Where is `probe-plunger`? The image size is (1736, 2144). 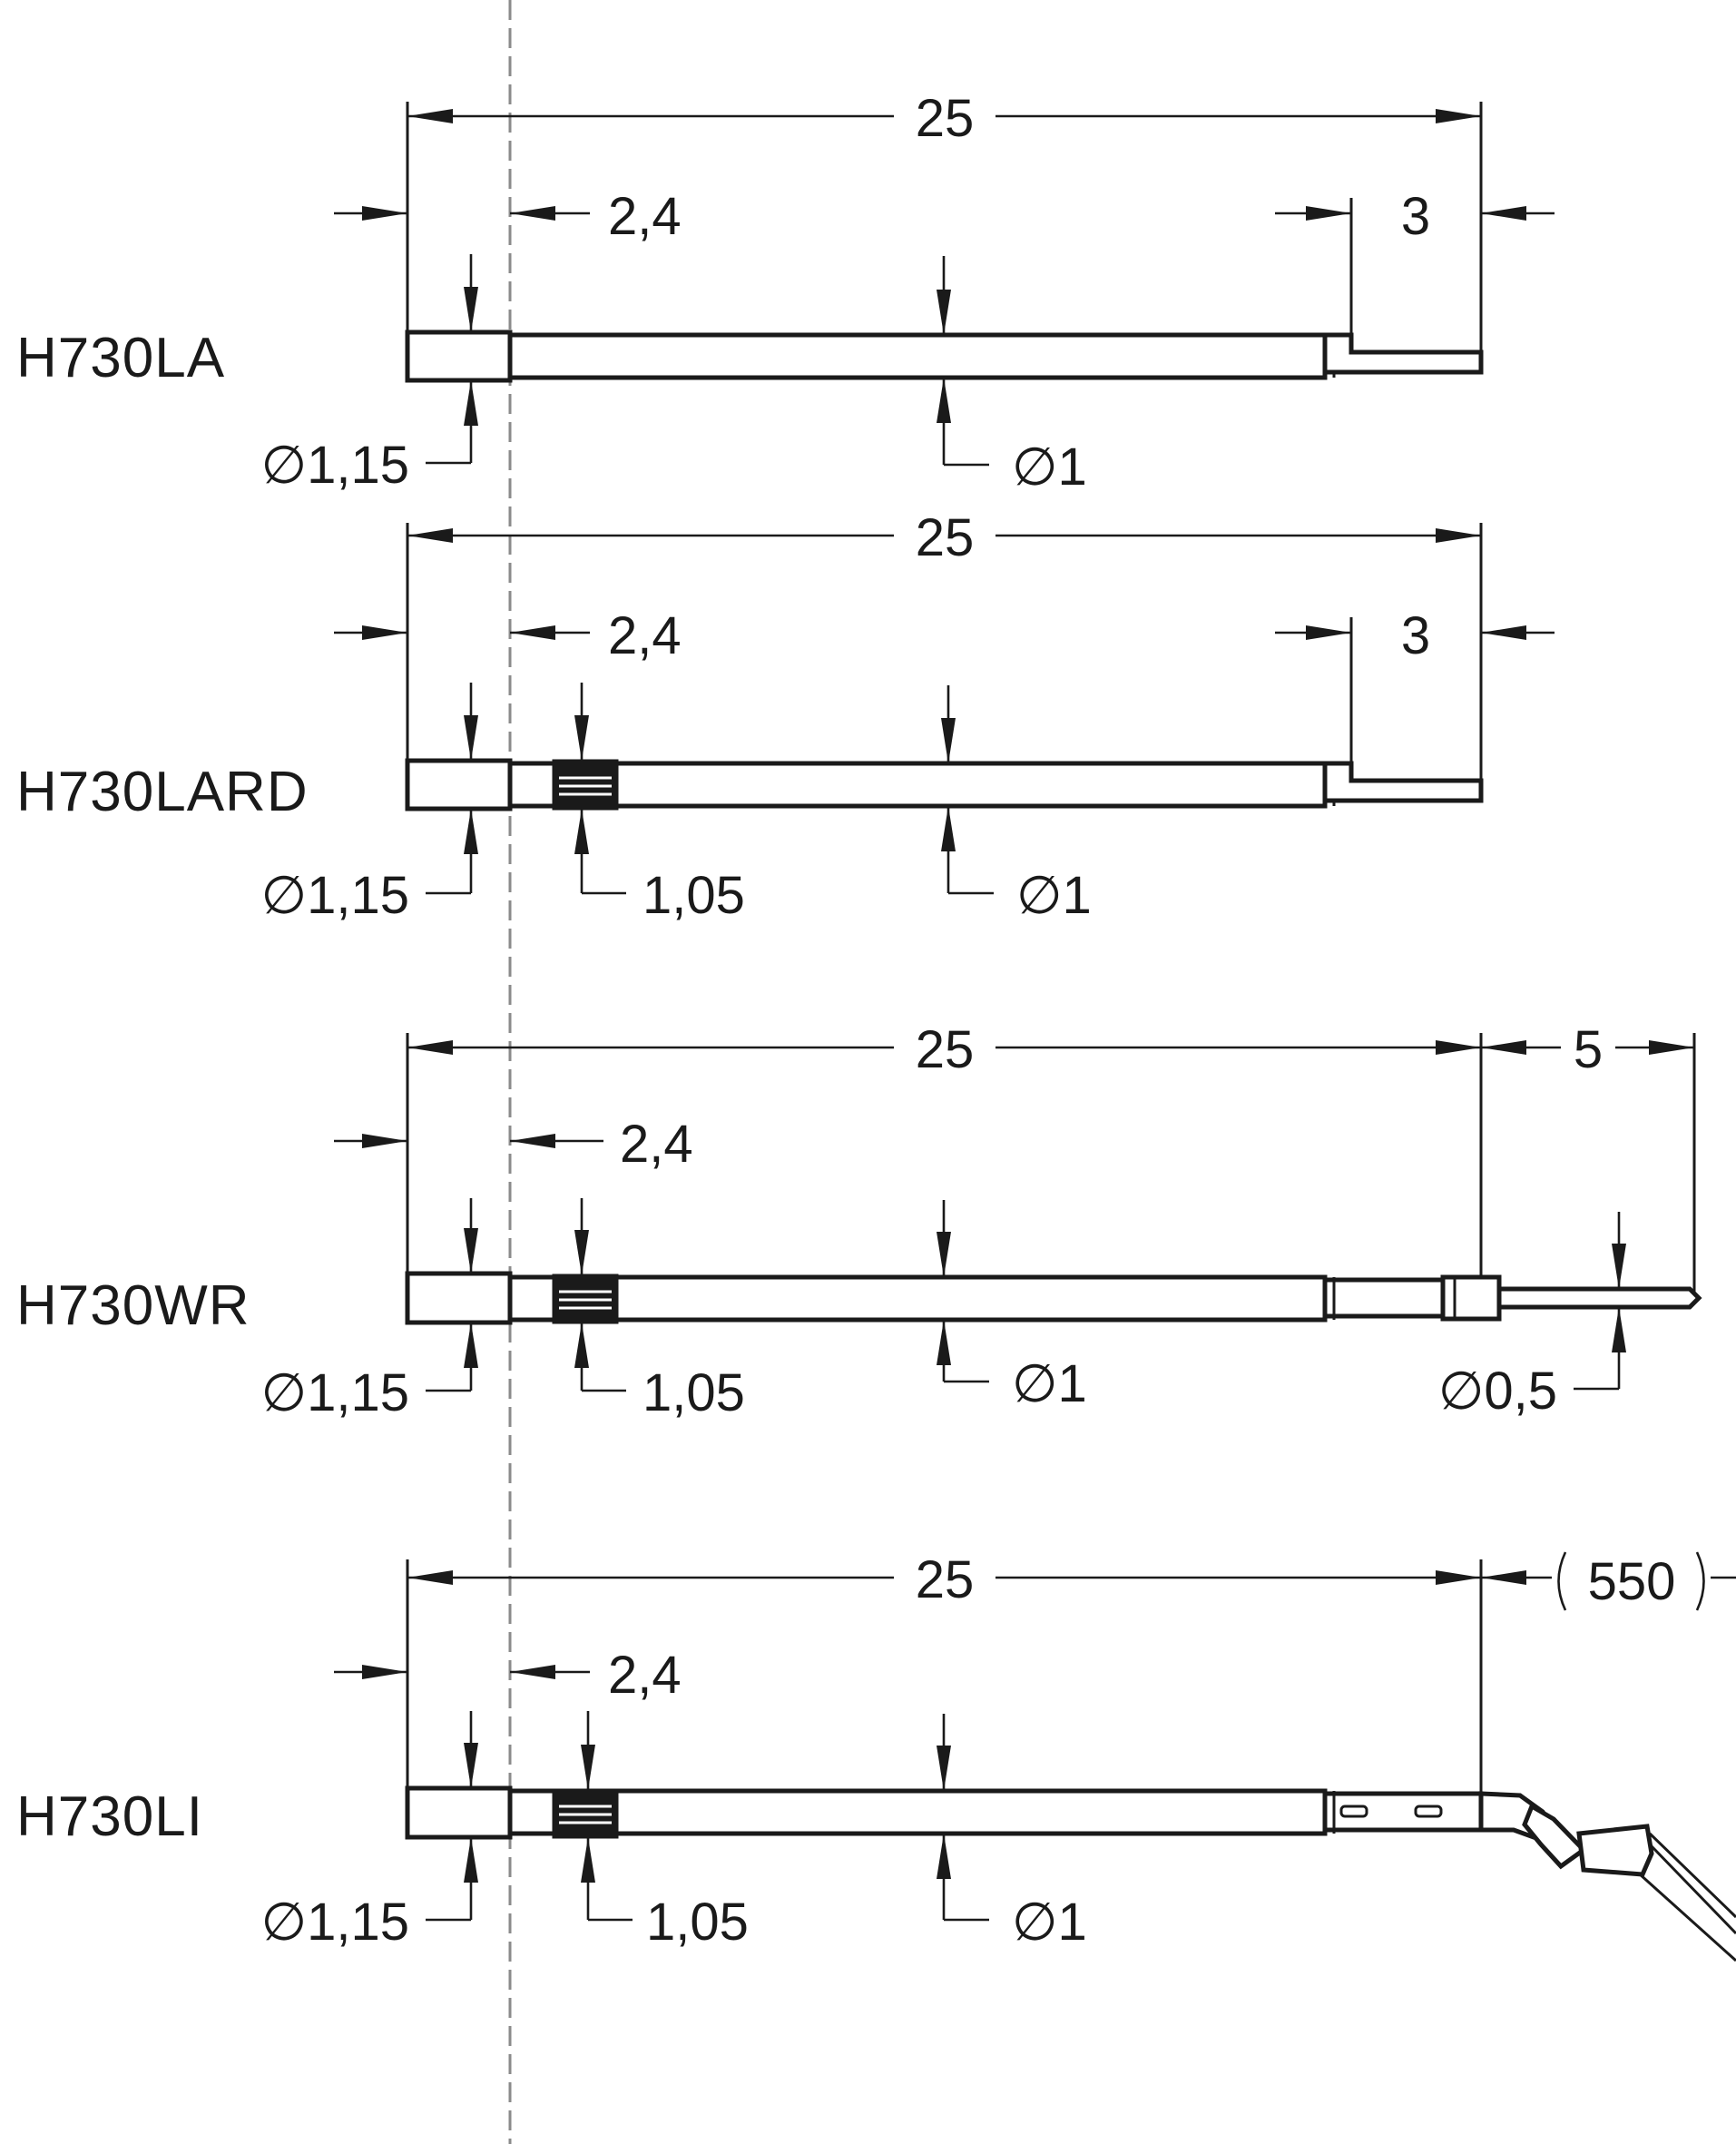
probe-plunger is located at coordinates (1384, 1298).